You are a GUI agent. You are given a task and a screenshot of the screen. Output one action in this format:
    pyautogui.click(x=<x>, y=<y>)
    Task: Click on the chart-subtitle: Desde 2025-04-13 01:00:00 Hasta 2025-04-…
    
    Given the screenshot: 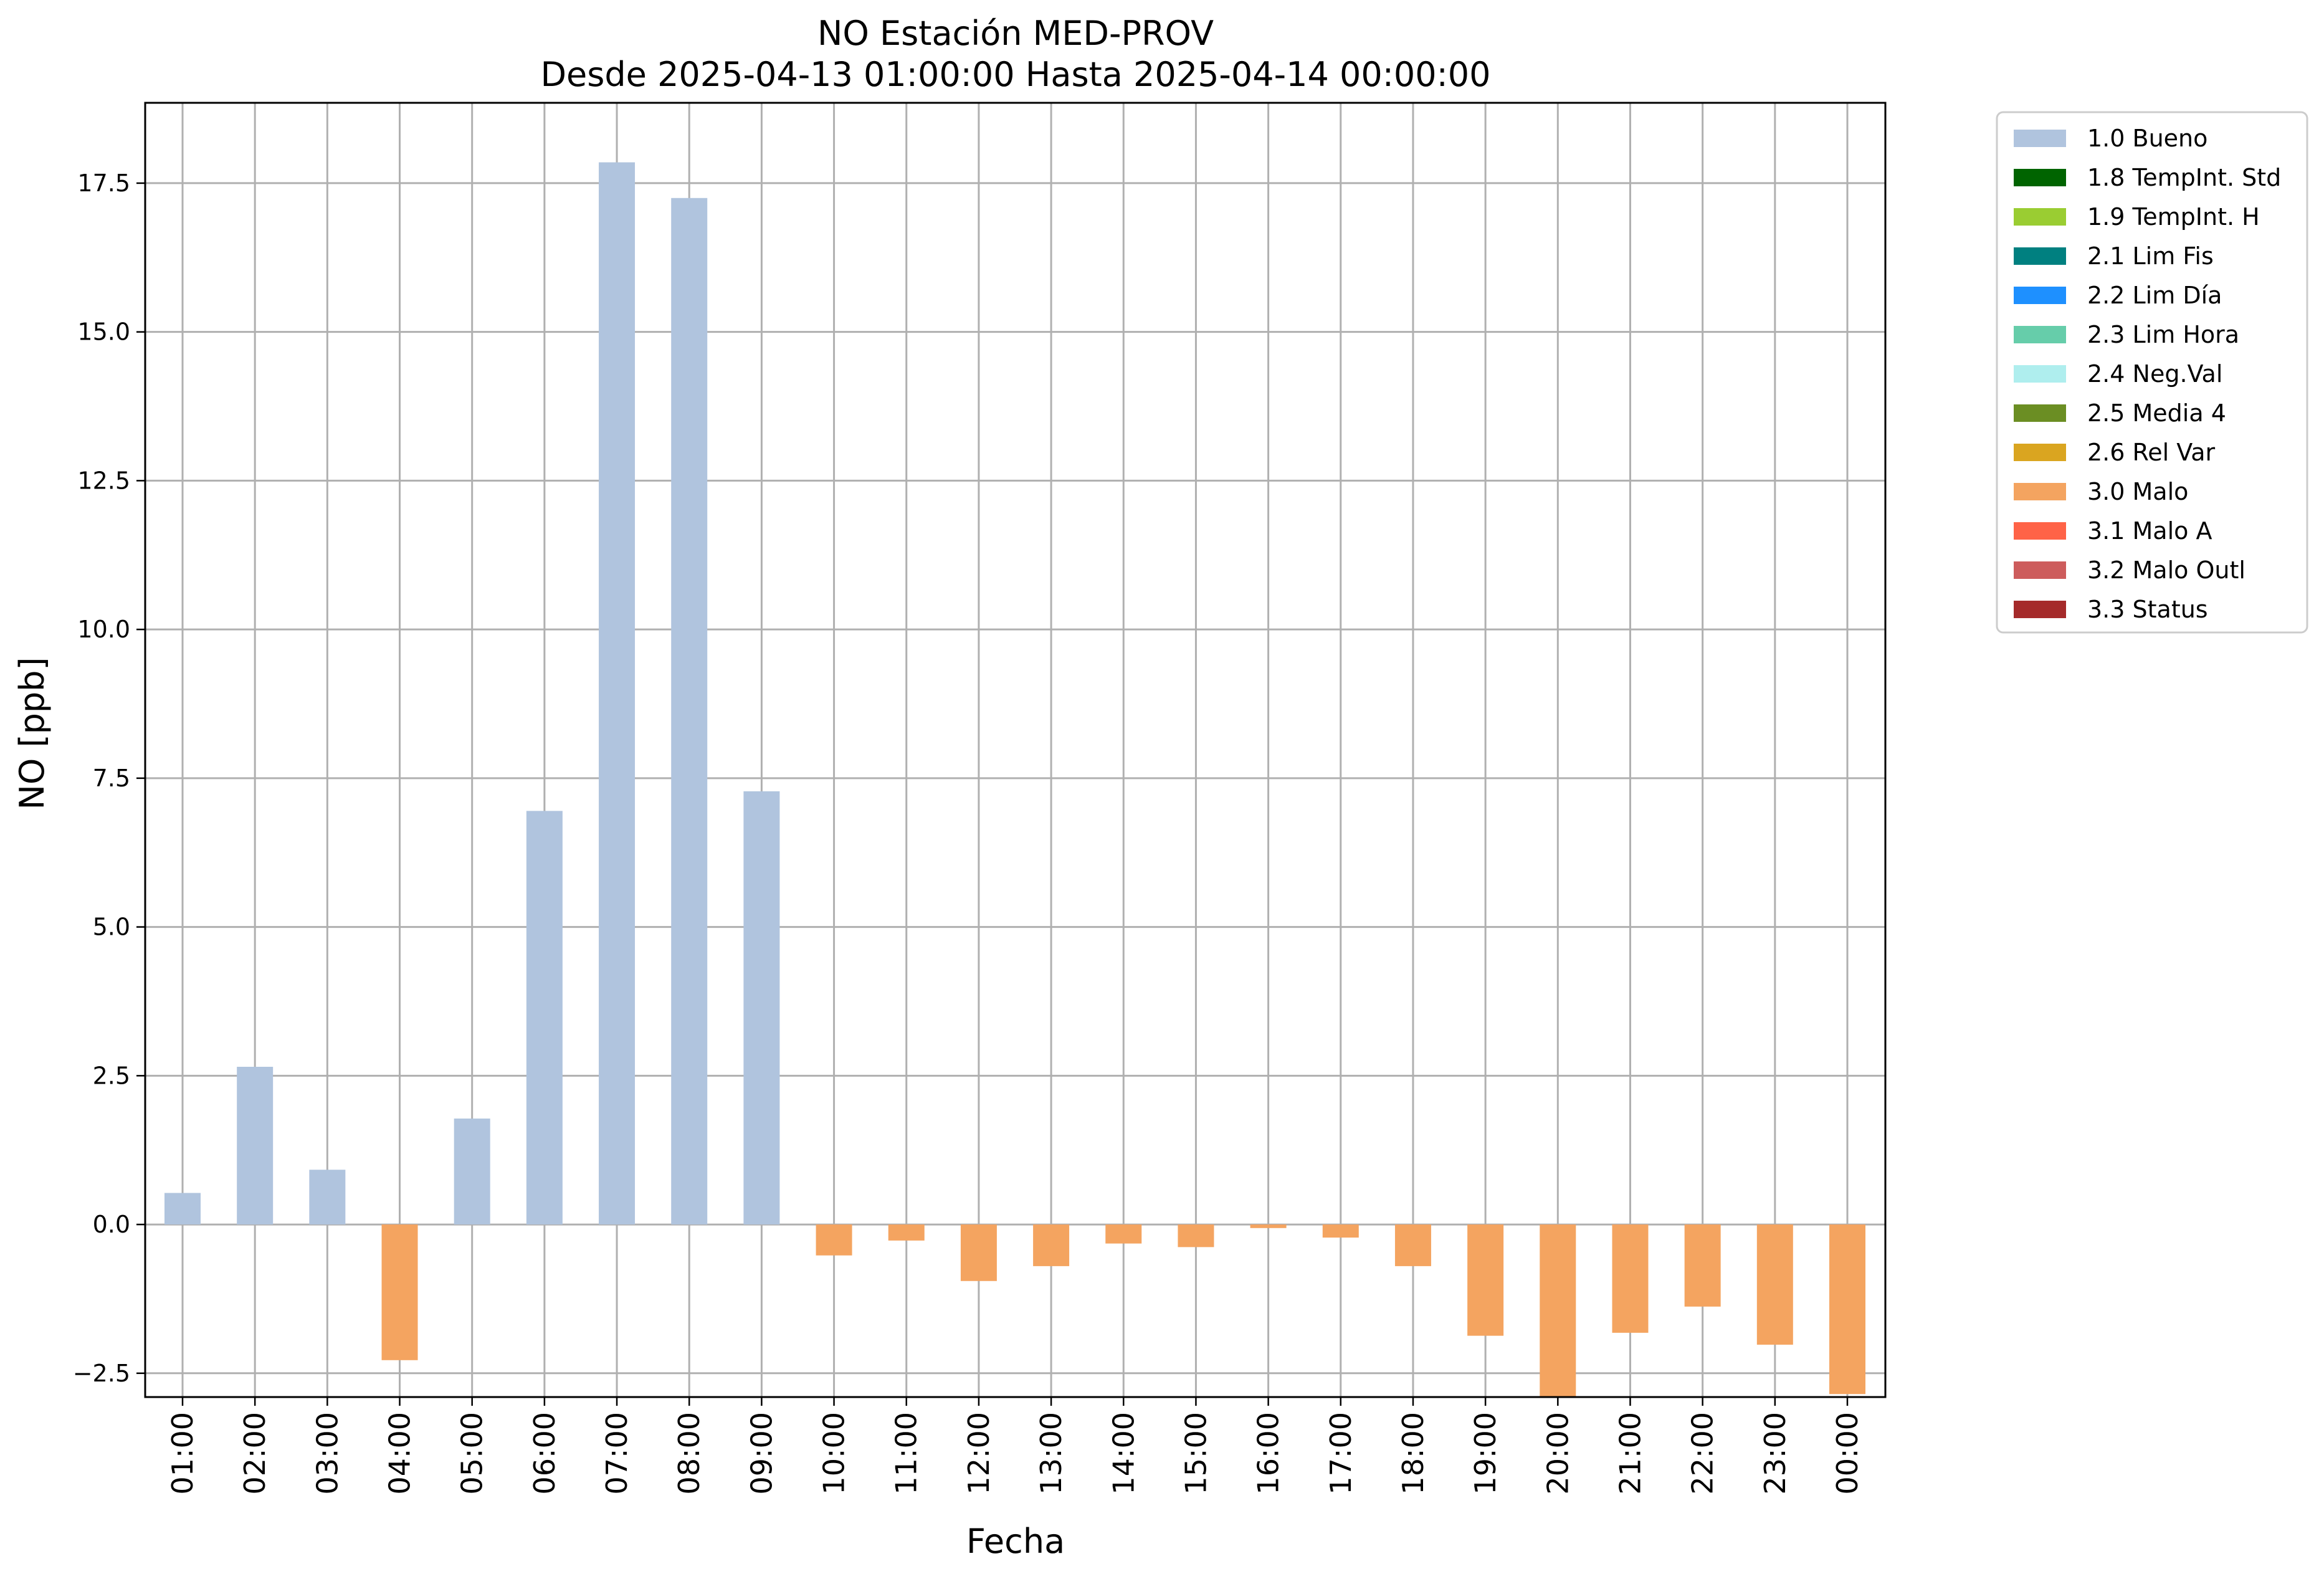 What is the action you would take?
    pyautogui.click(x=1015, y=74)
    